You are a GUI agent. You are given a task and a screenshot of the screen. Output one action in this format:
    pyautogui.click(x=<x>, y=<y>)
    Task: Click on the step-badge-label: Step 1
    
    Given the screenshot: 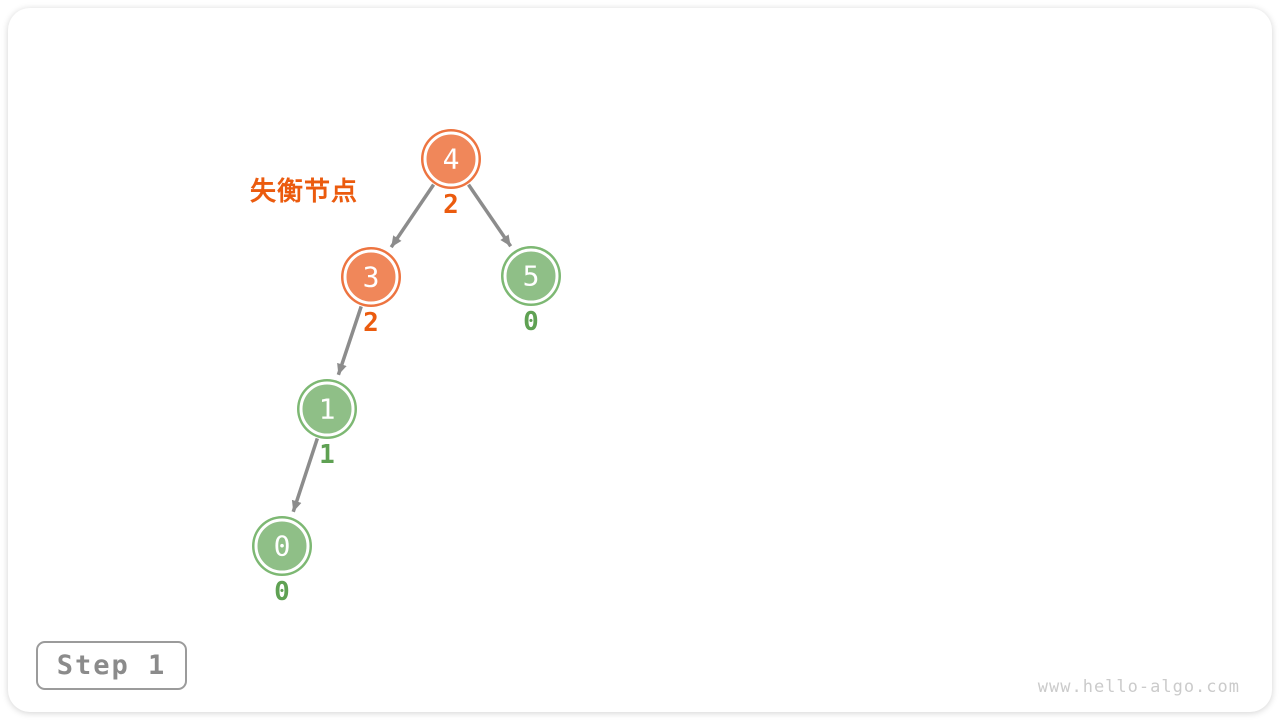 What is the action you would take?
    pyautogui.click(x=111, y=665)
    